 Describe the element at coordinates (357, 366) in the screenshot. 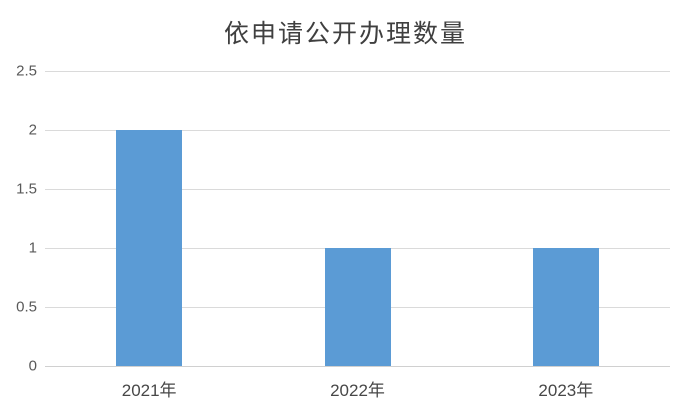

I see `x-axis-line` at that location.